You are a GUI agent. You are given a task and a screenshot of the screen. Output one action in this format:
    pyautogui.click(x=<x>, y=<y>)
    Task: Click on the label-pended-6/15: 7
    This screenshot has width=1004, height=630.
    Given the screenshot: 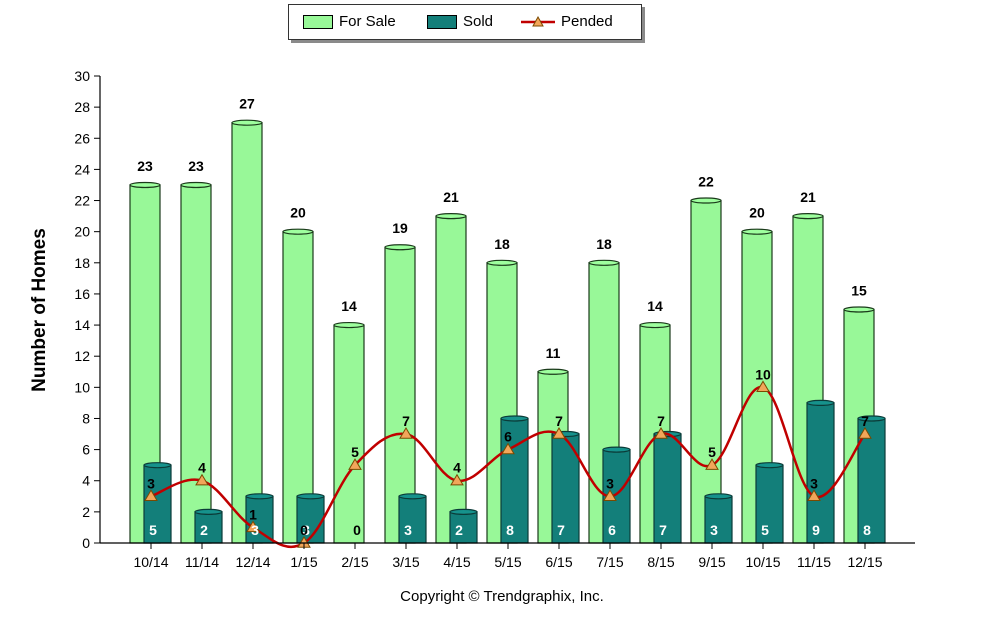 What is the action you would take?
    pyautogui.click(x=559, y=421)
    